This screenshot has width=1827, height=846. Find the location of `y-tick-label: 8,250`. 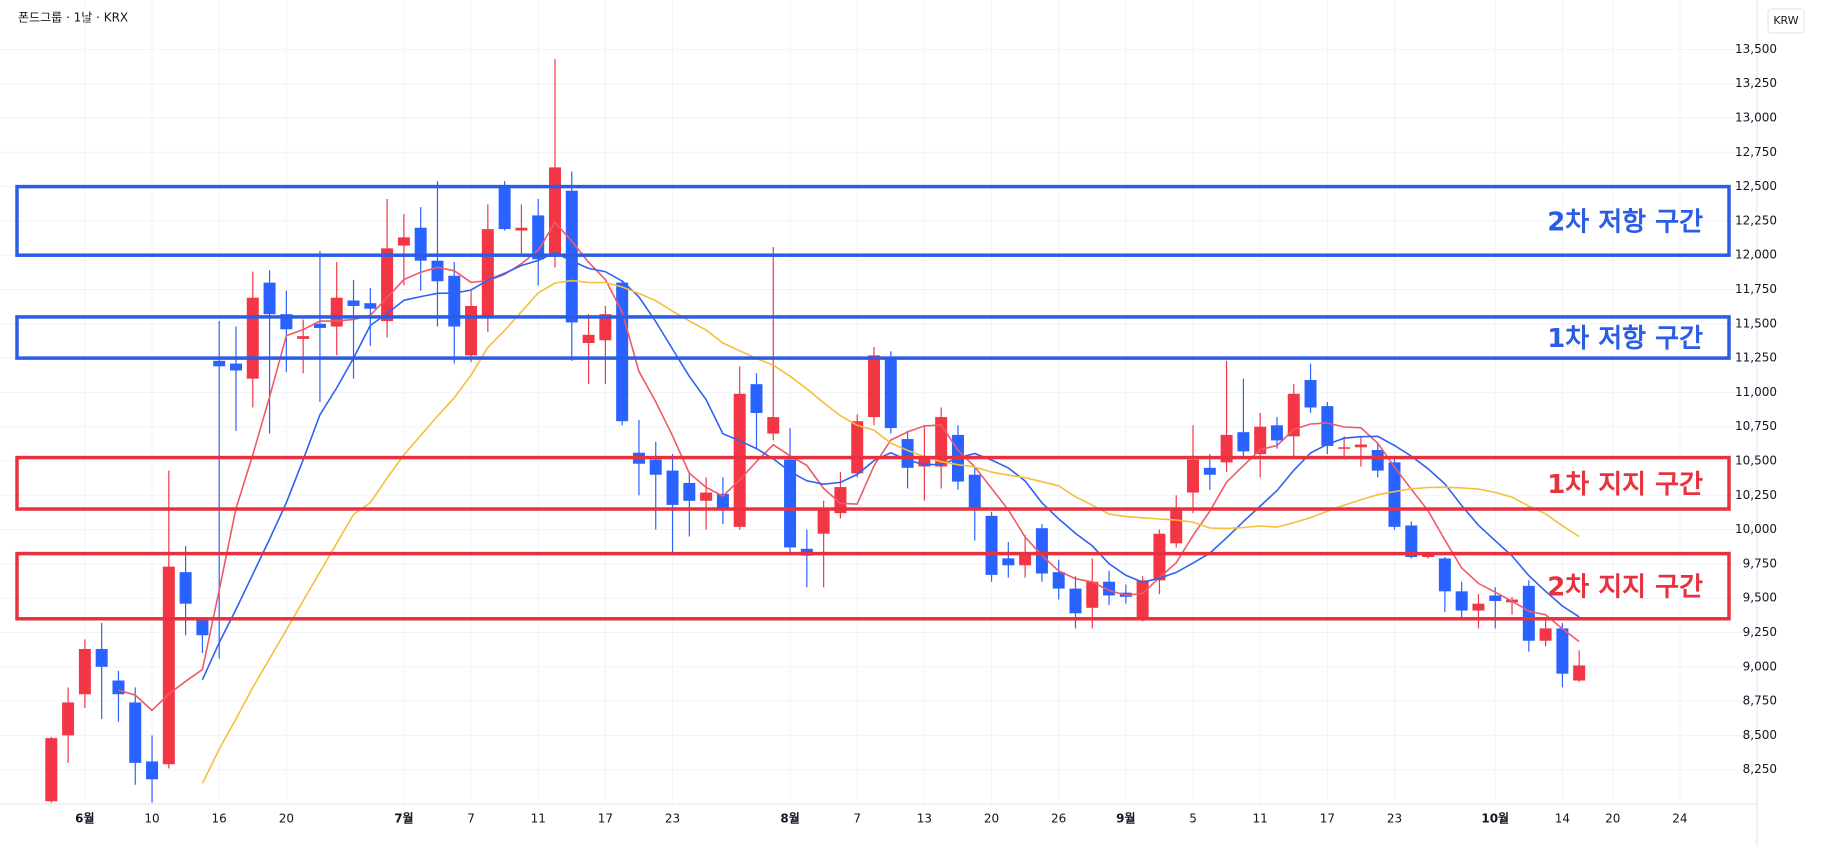

y-tick-label: 8,250 is located at coordinates (1760, 769).